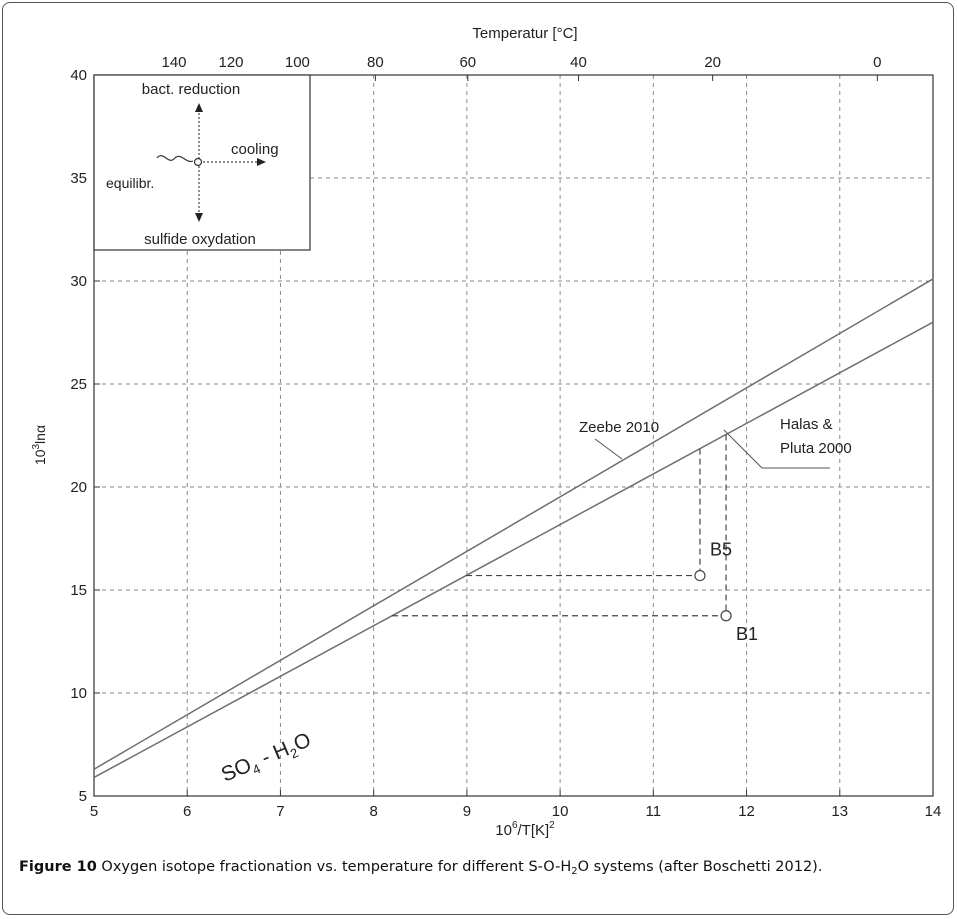  What do you see at coordinates (174, 62) in the screenshot?
I see `top-tick-label: 140` at bounding box center [174, 62].